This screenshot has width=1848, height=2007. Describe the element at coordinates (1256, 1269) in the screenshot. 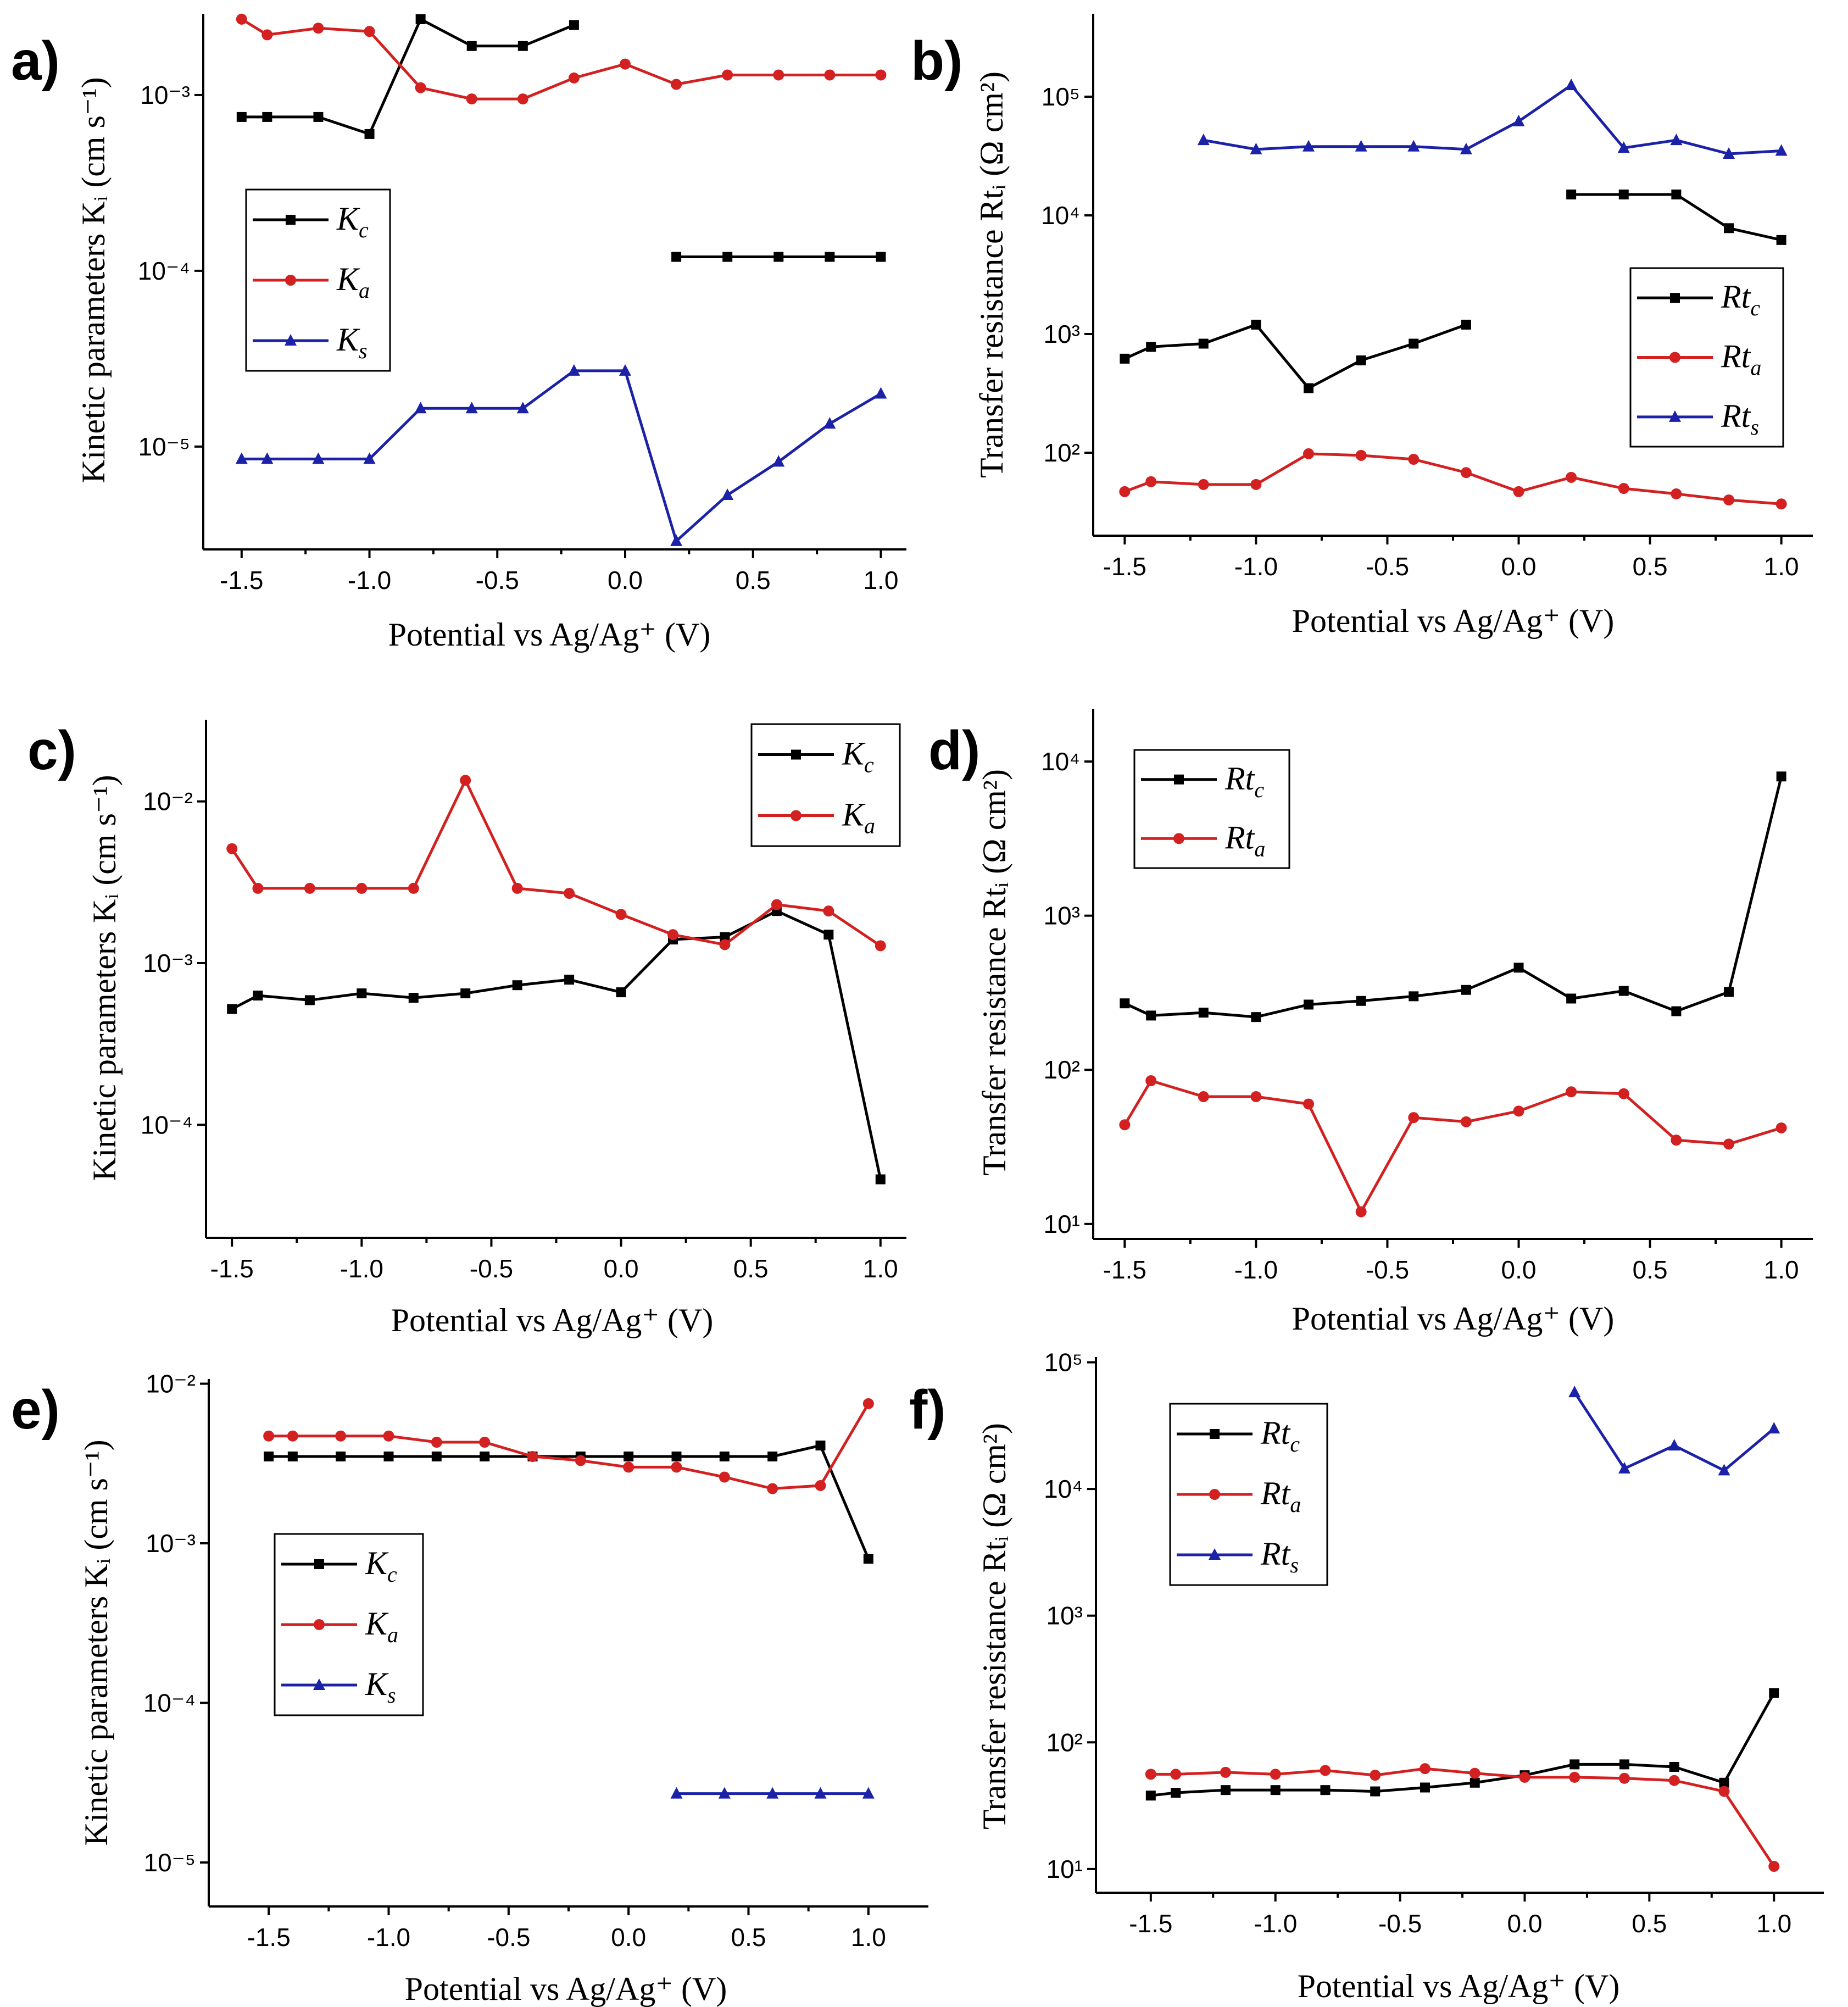

I see `x-tick-label: -1.0` at that location.